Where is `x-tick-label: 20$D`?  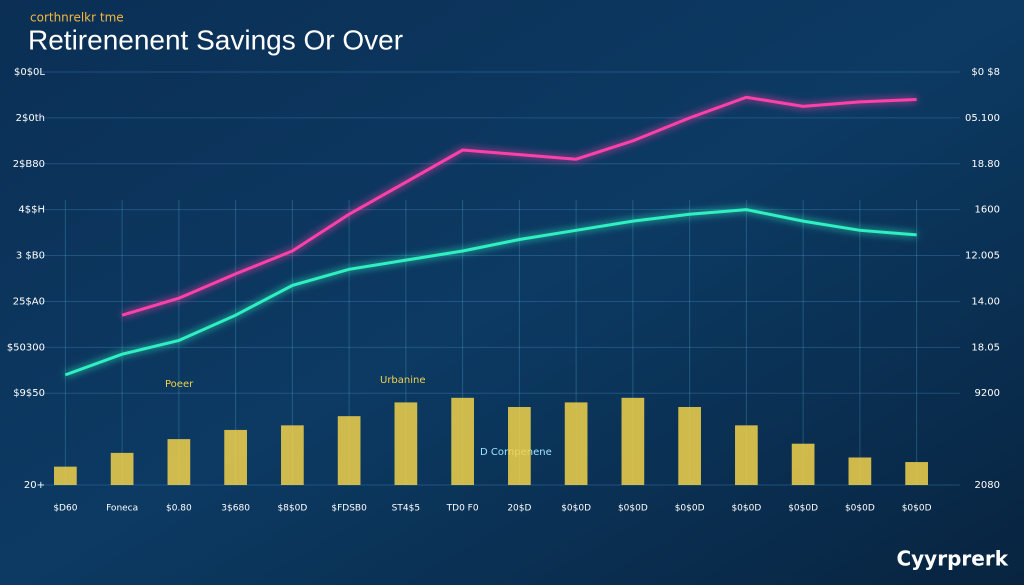
x-tick-label: 20$D is located at coordinates (519, 509).